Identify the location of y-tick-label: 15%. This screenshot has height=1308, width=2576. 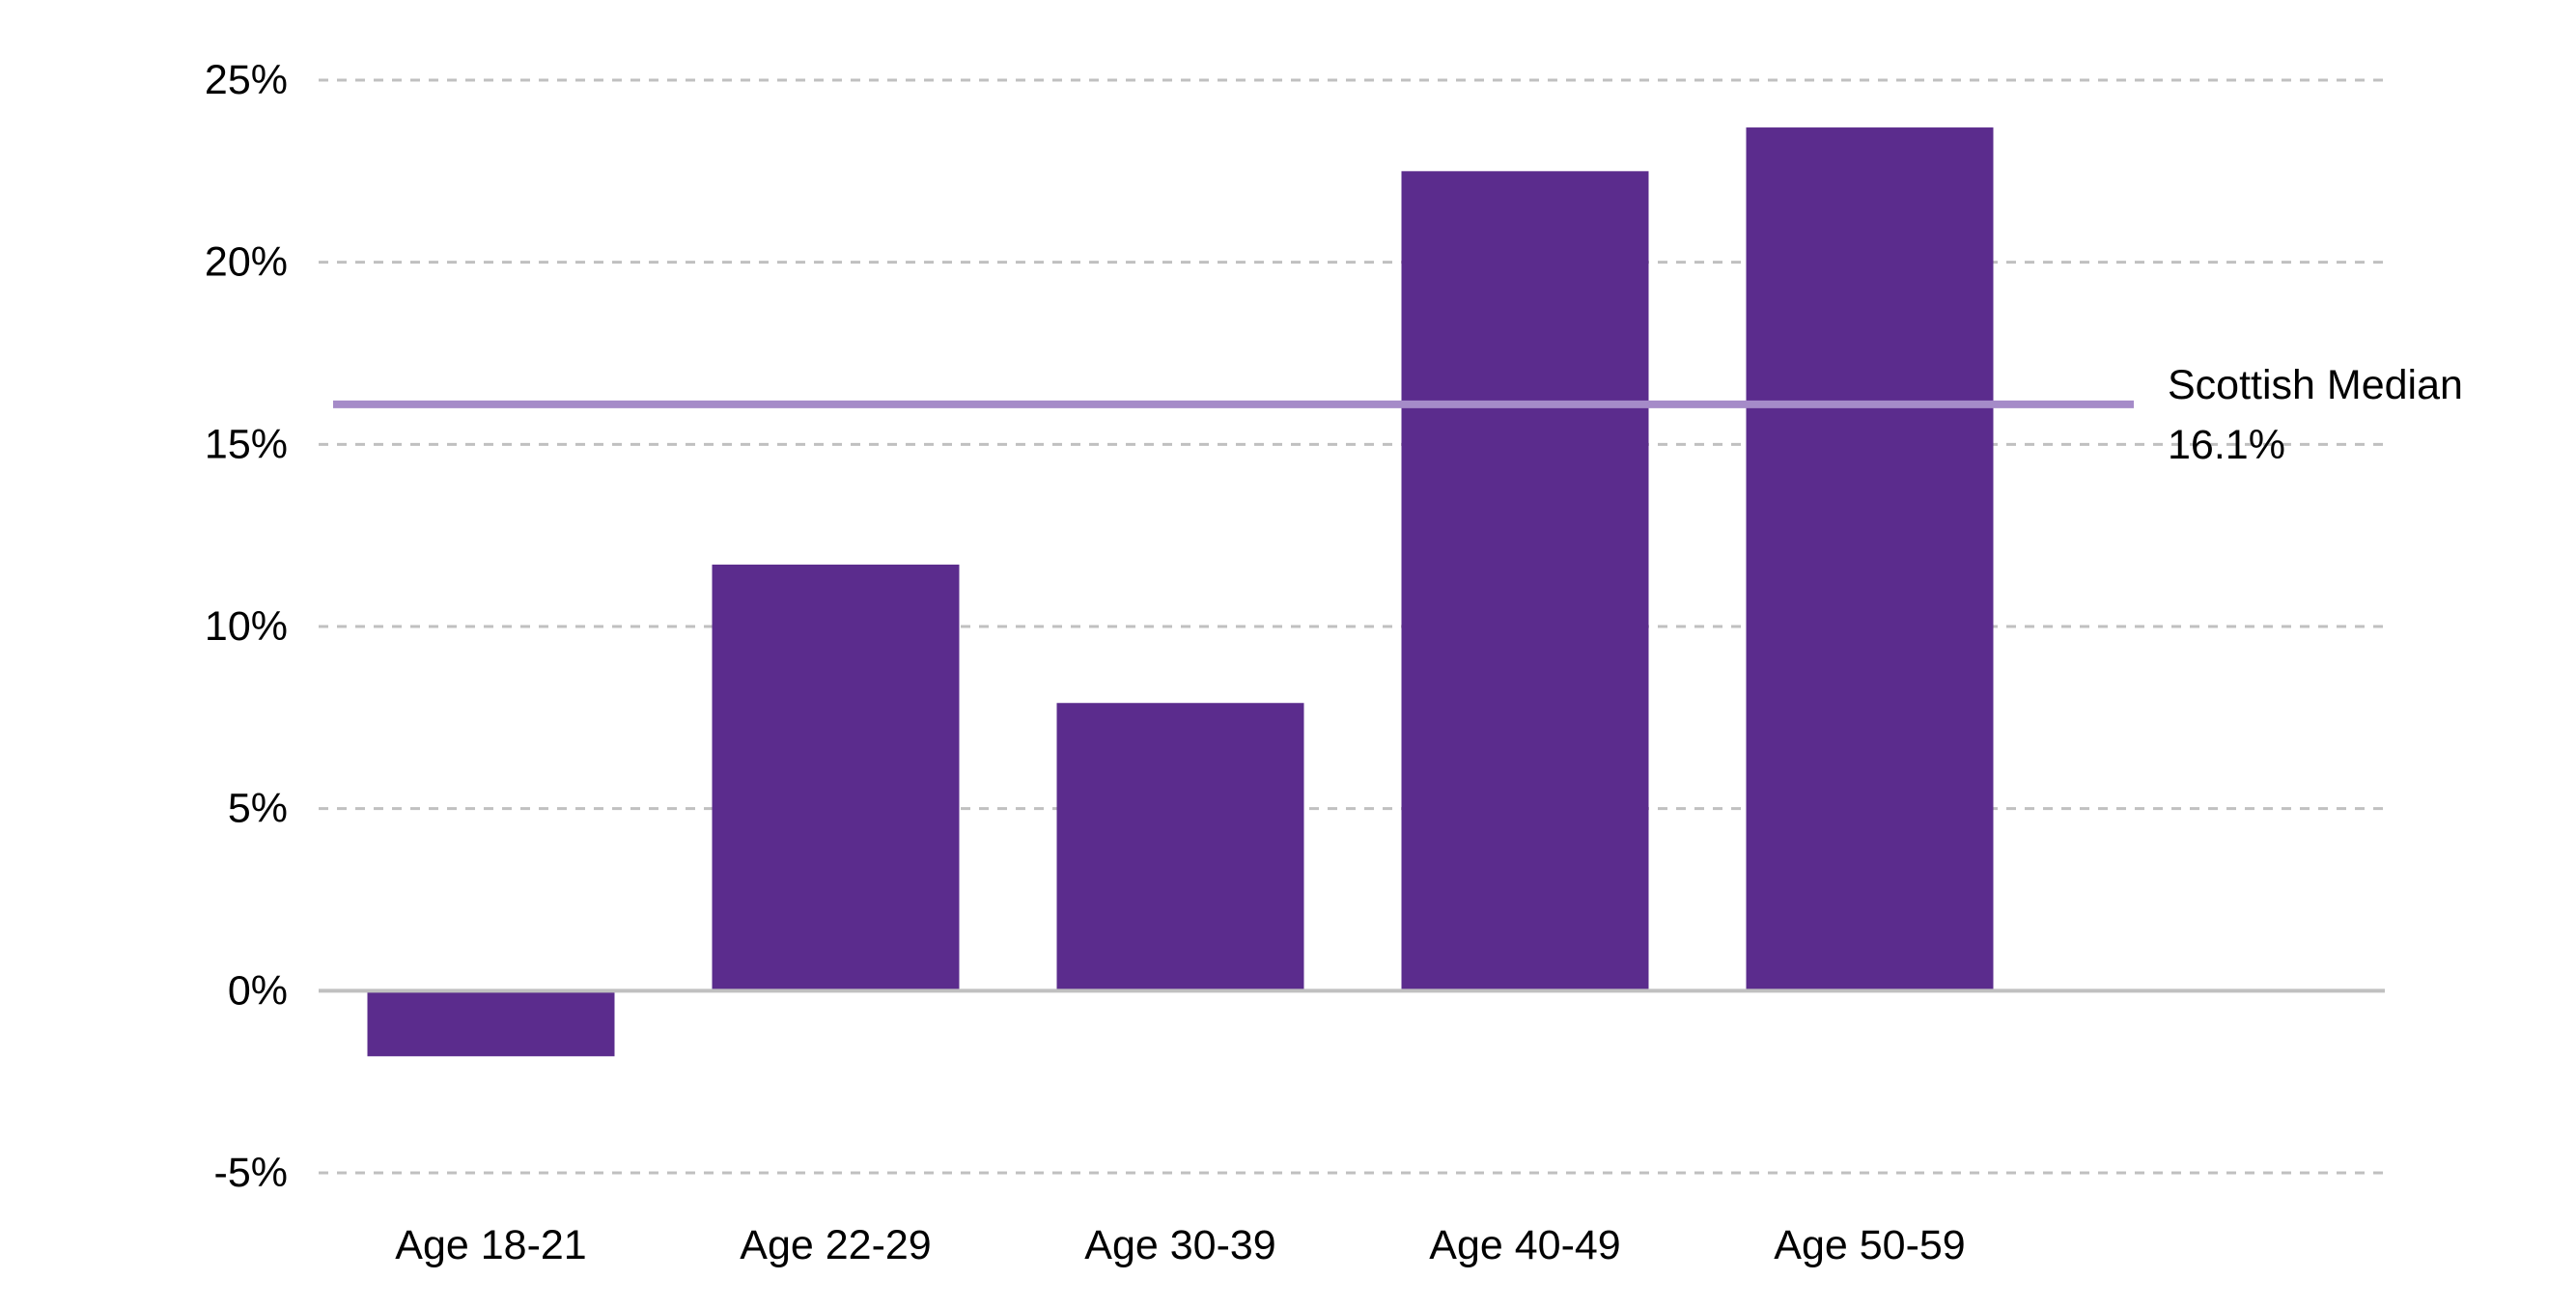
(247, 444).